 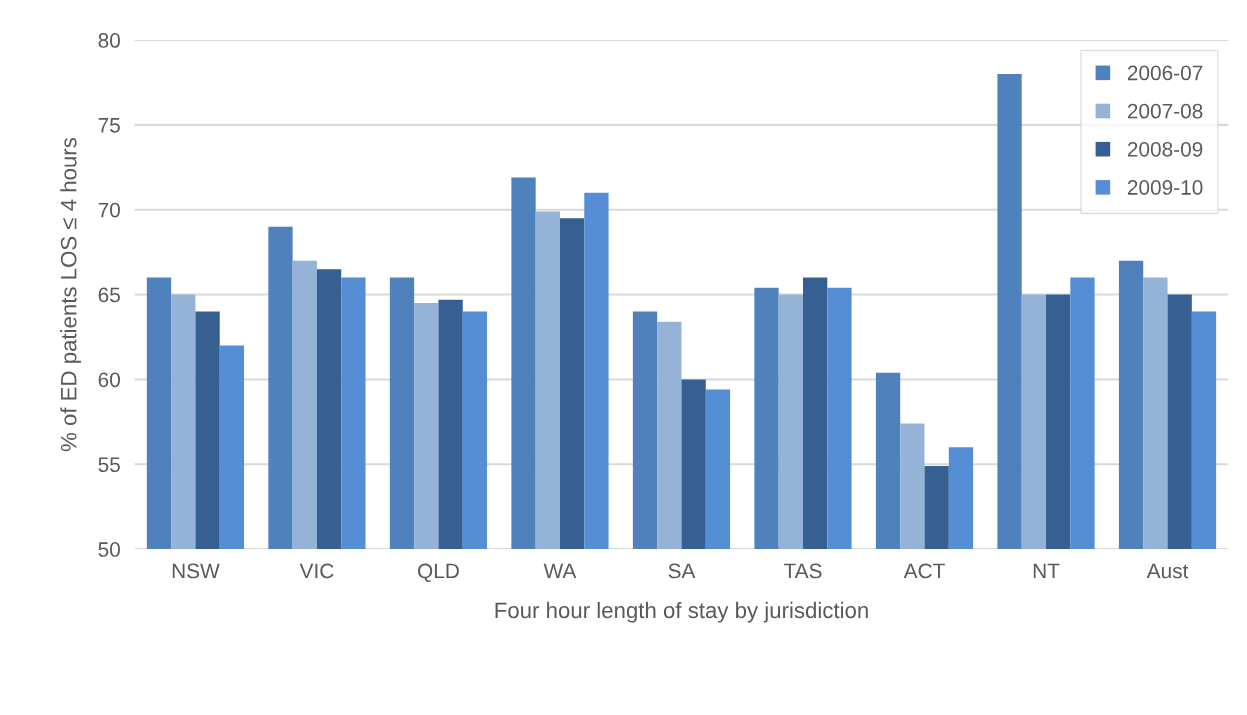 What do you see at coordinates (1167, 571) in the screenshot?
I see `x-tick-label: Aust` at bounding box center [1167, 571].